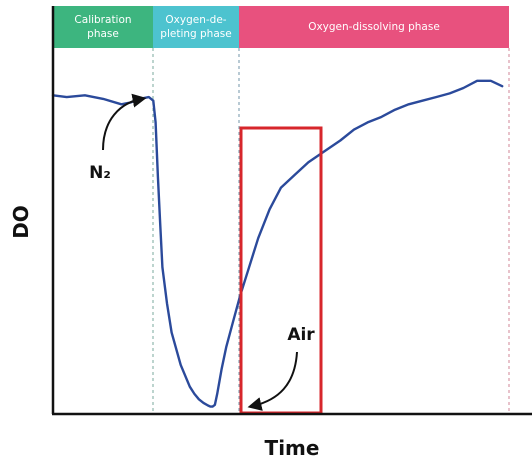 This screenshot has height=461, width=532. What do you see at coordinates (100, 173) in the screenshot?
I see `annotation-label-n2: N₂` at bounding box center [100, 173].